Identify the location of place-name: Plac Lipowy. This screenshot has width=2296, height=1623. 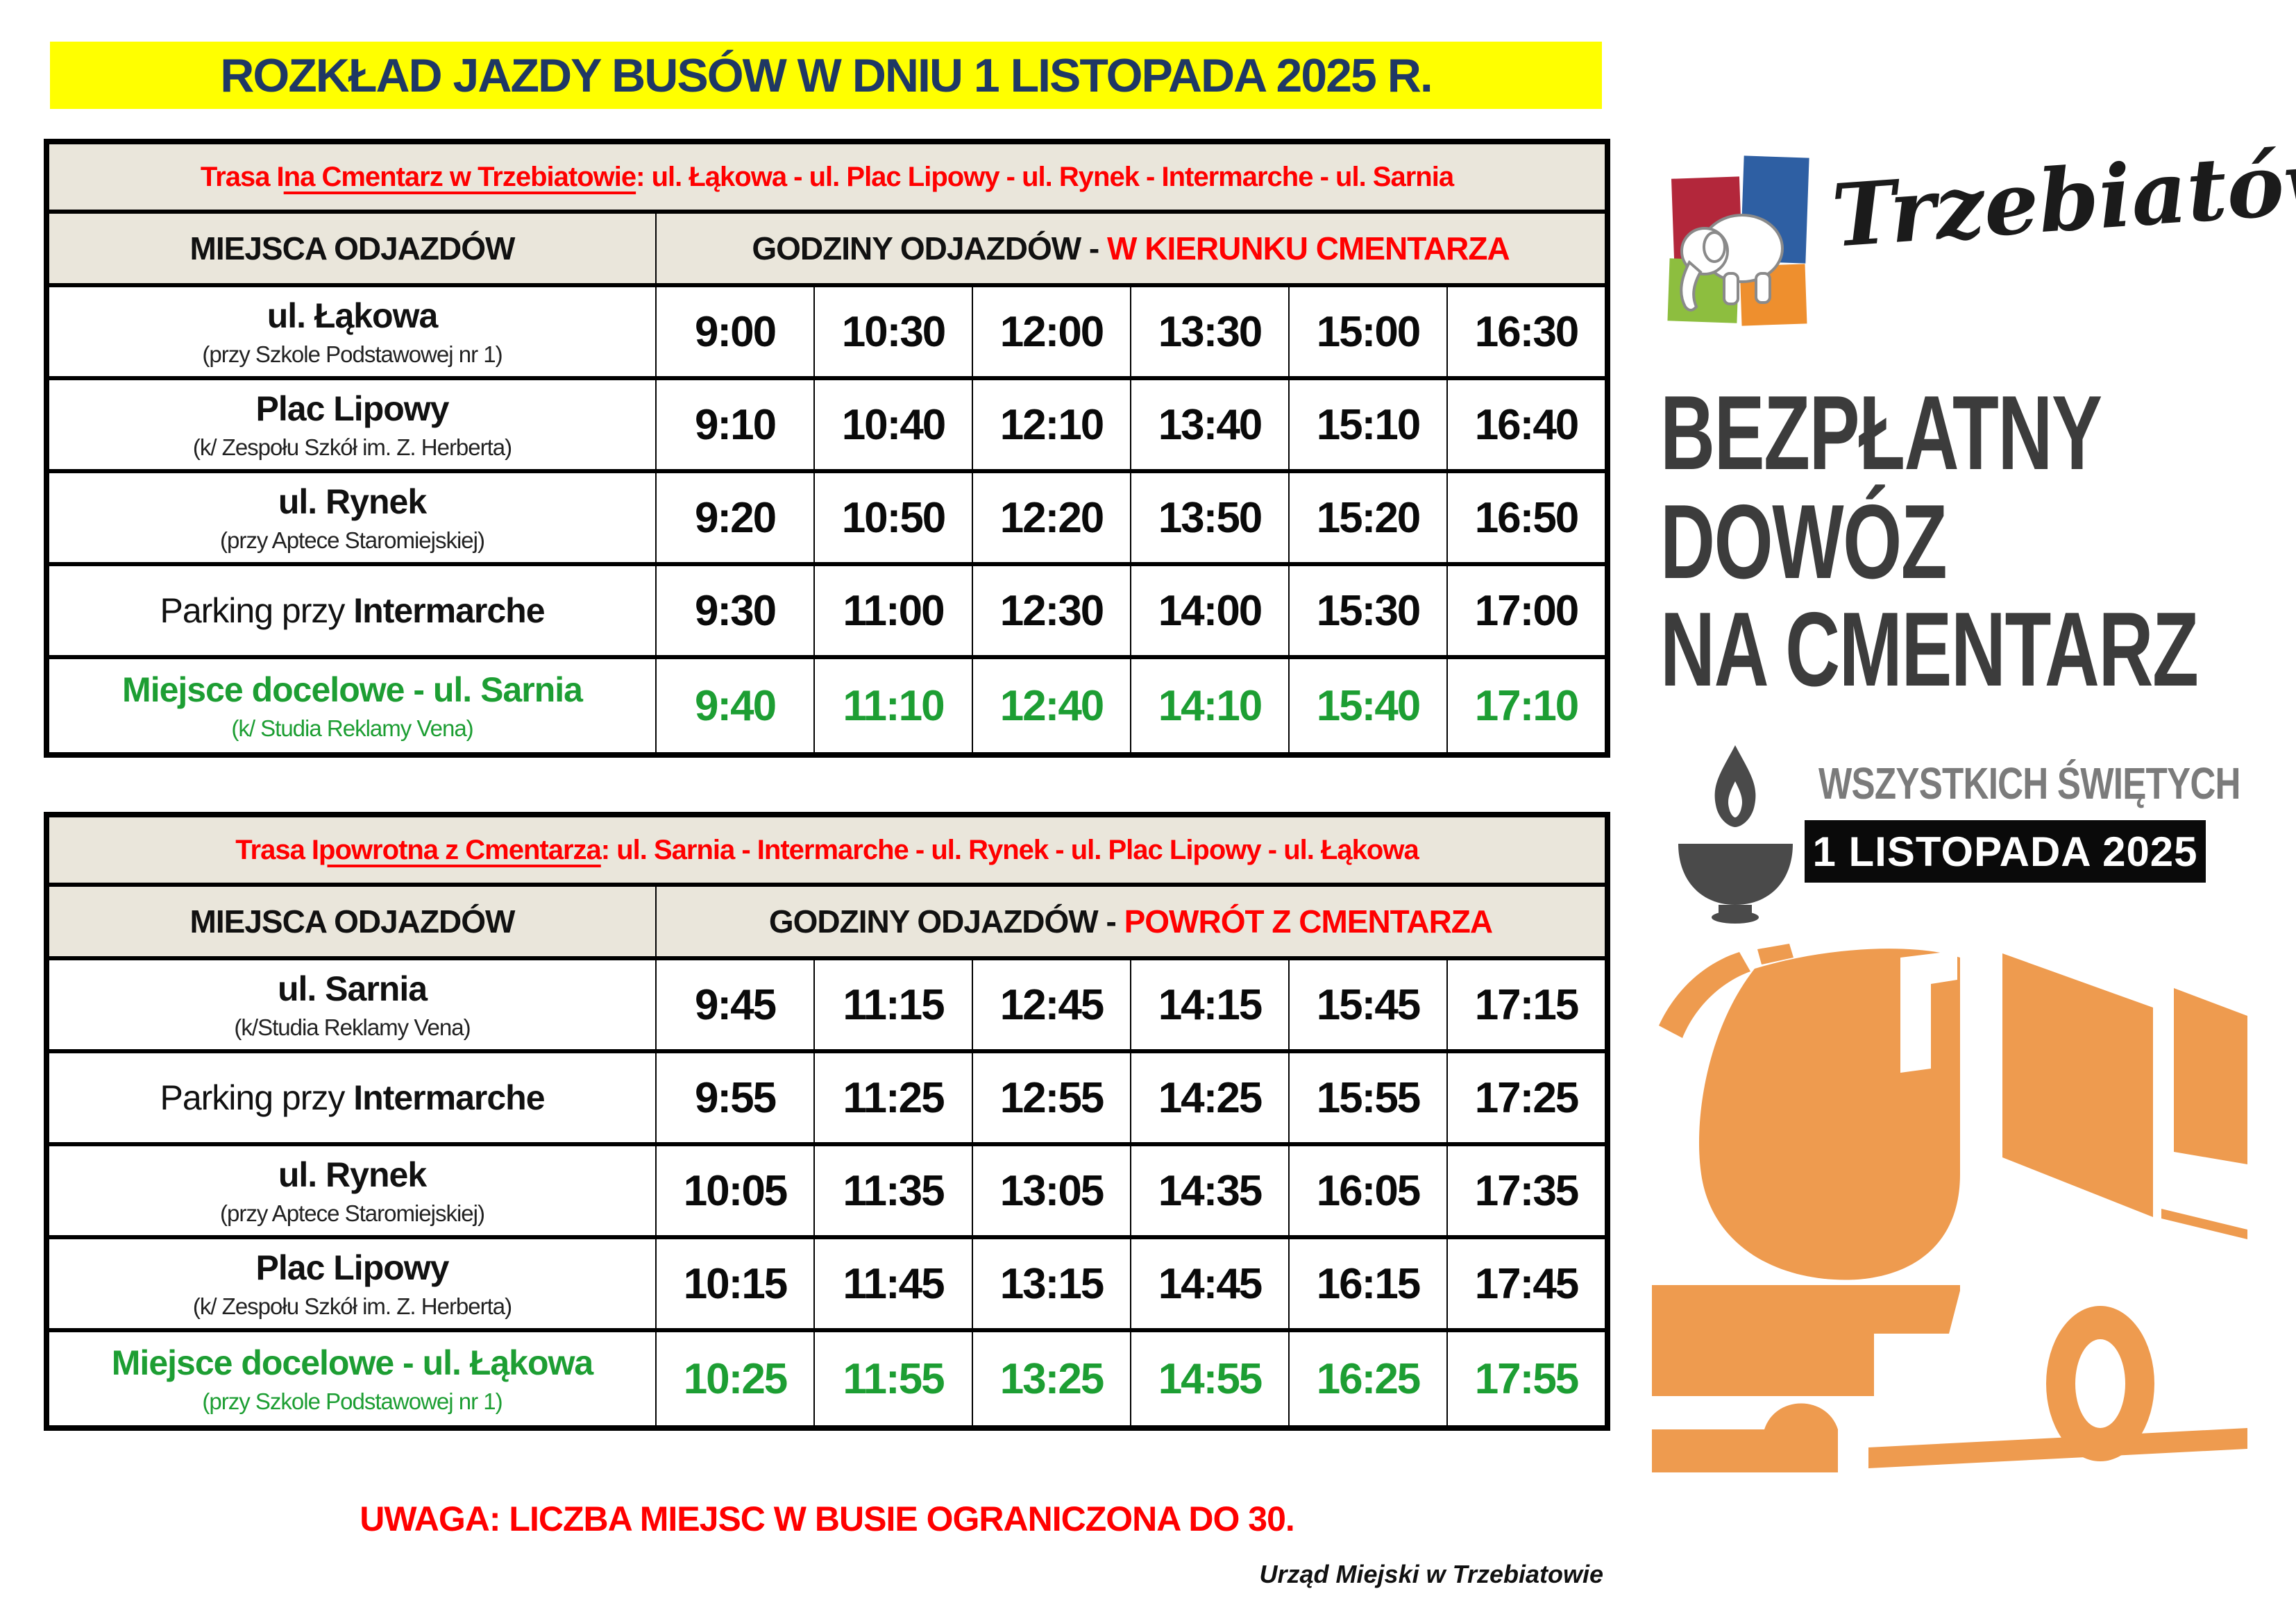
(352, 1268).